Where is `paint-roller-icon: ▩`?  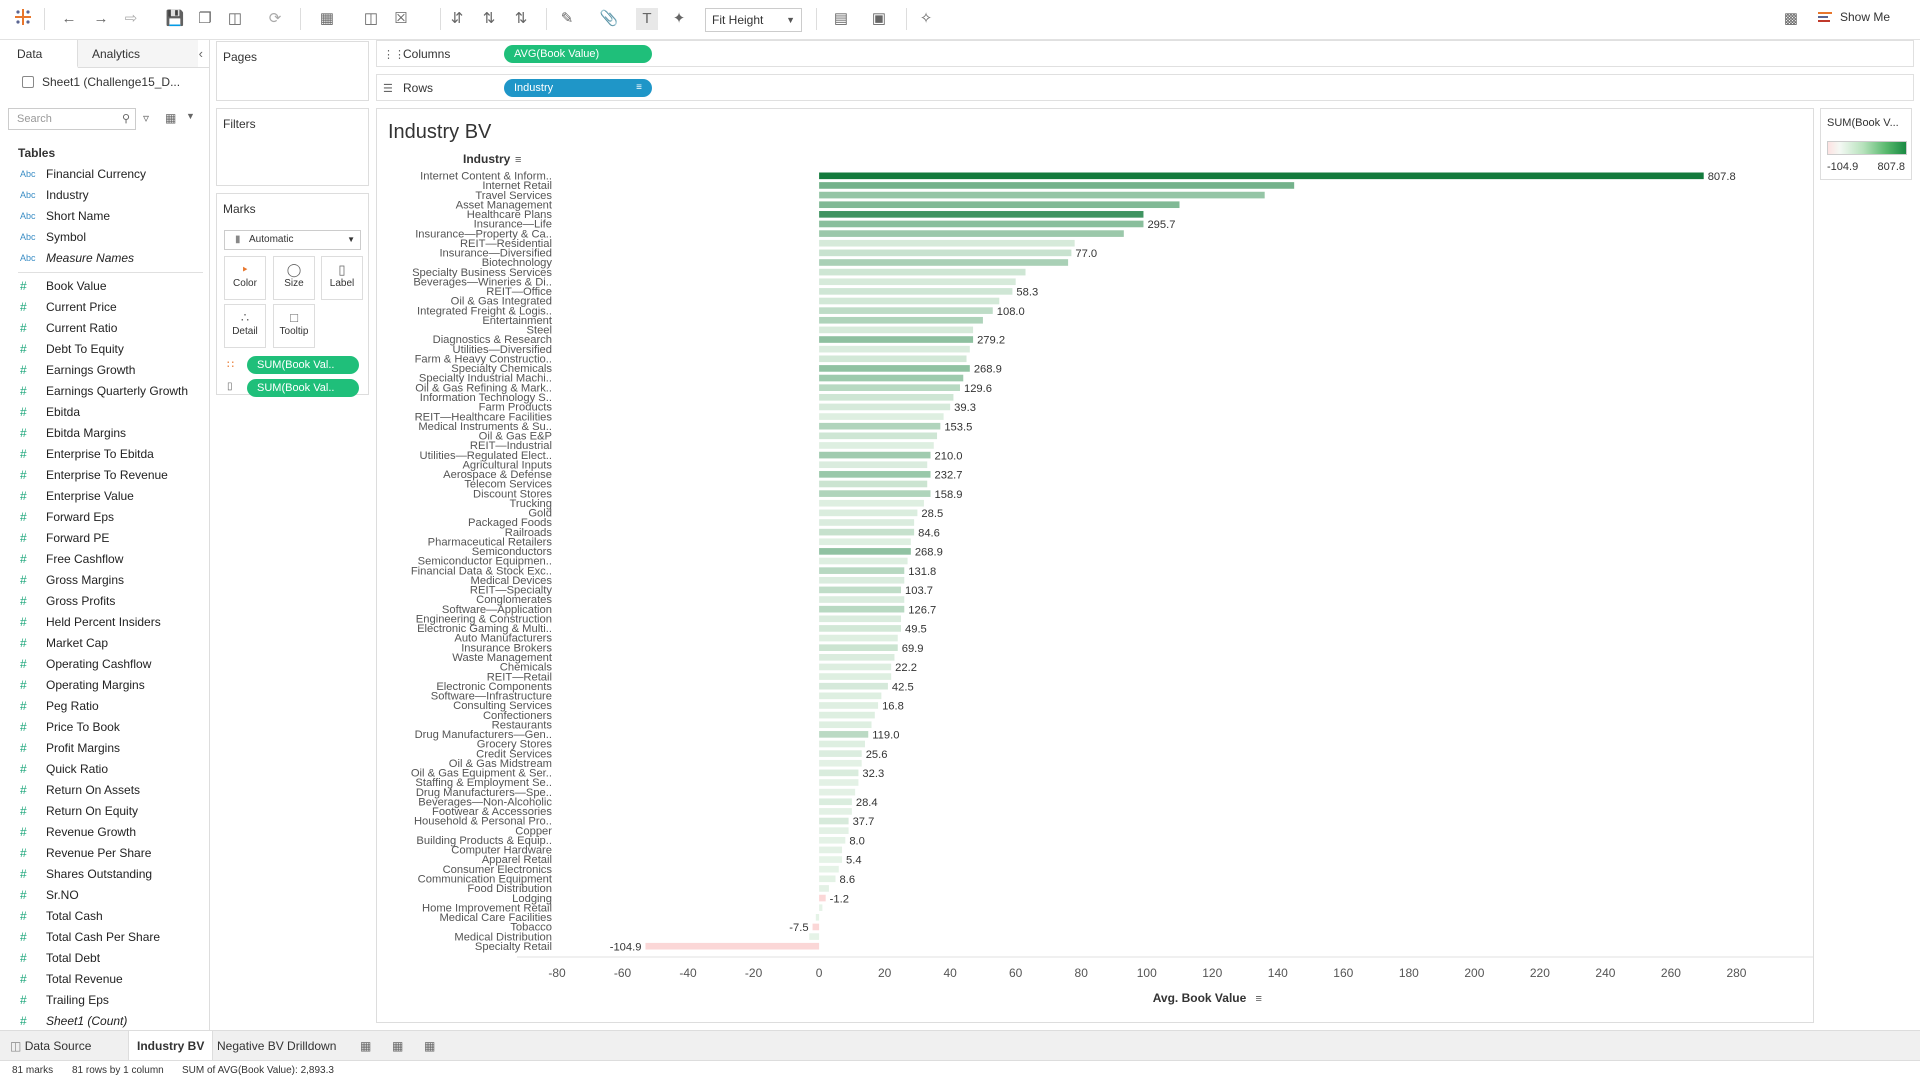
paint-roller-icon: ▩ is located at coordinates (1791, 18).